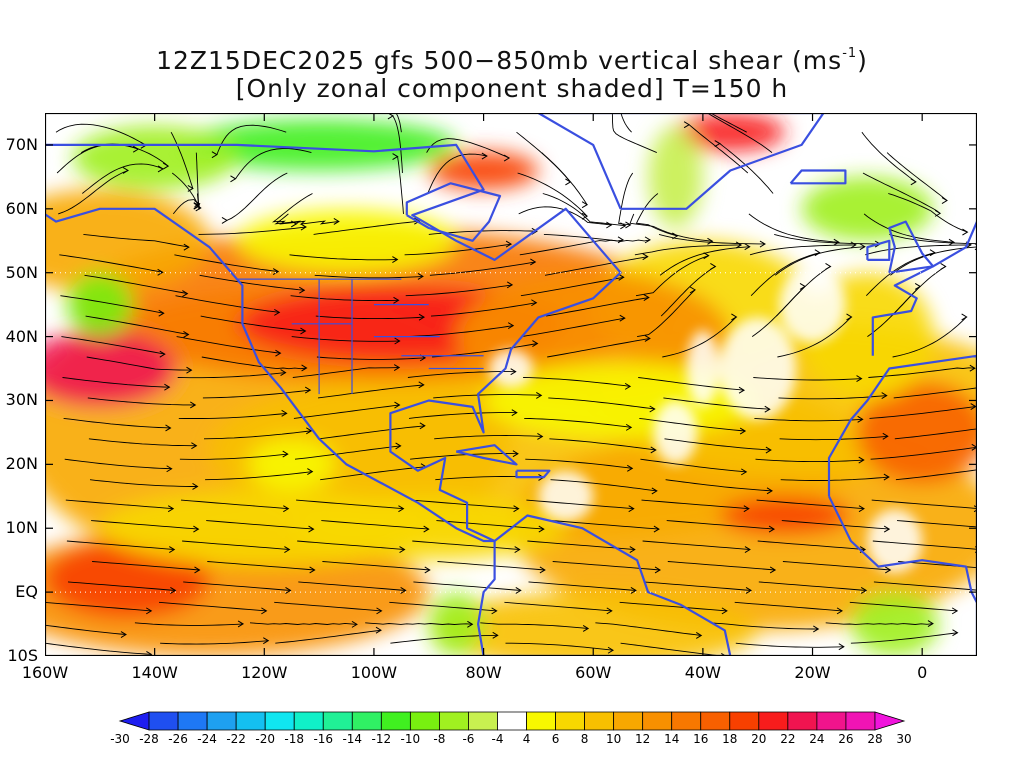 This screenshot has width=1024, height=768. I want to click on colorbar-label: -16, so click(323, 739).